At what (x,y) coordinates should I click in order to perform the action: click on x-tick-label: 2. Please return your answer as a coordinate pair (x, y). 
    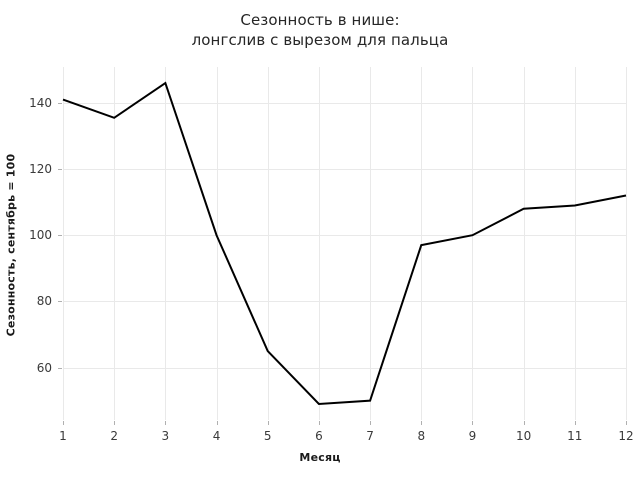
    Looking at the image, I should click on (114, 436).